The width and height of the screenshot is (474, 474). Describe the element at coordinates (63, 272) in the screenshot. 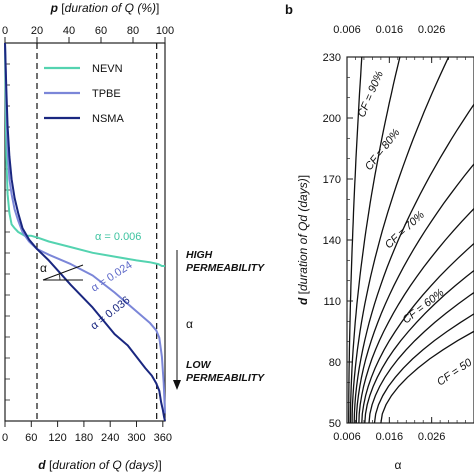

I see `alpha-angle-slope` at that location.